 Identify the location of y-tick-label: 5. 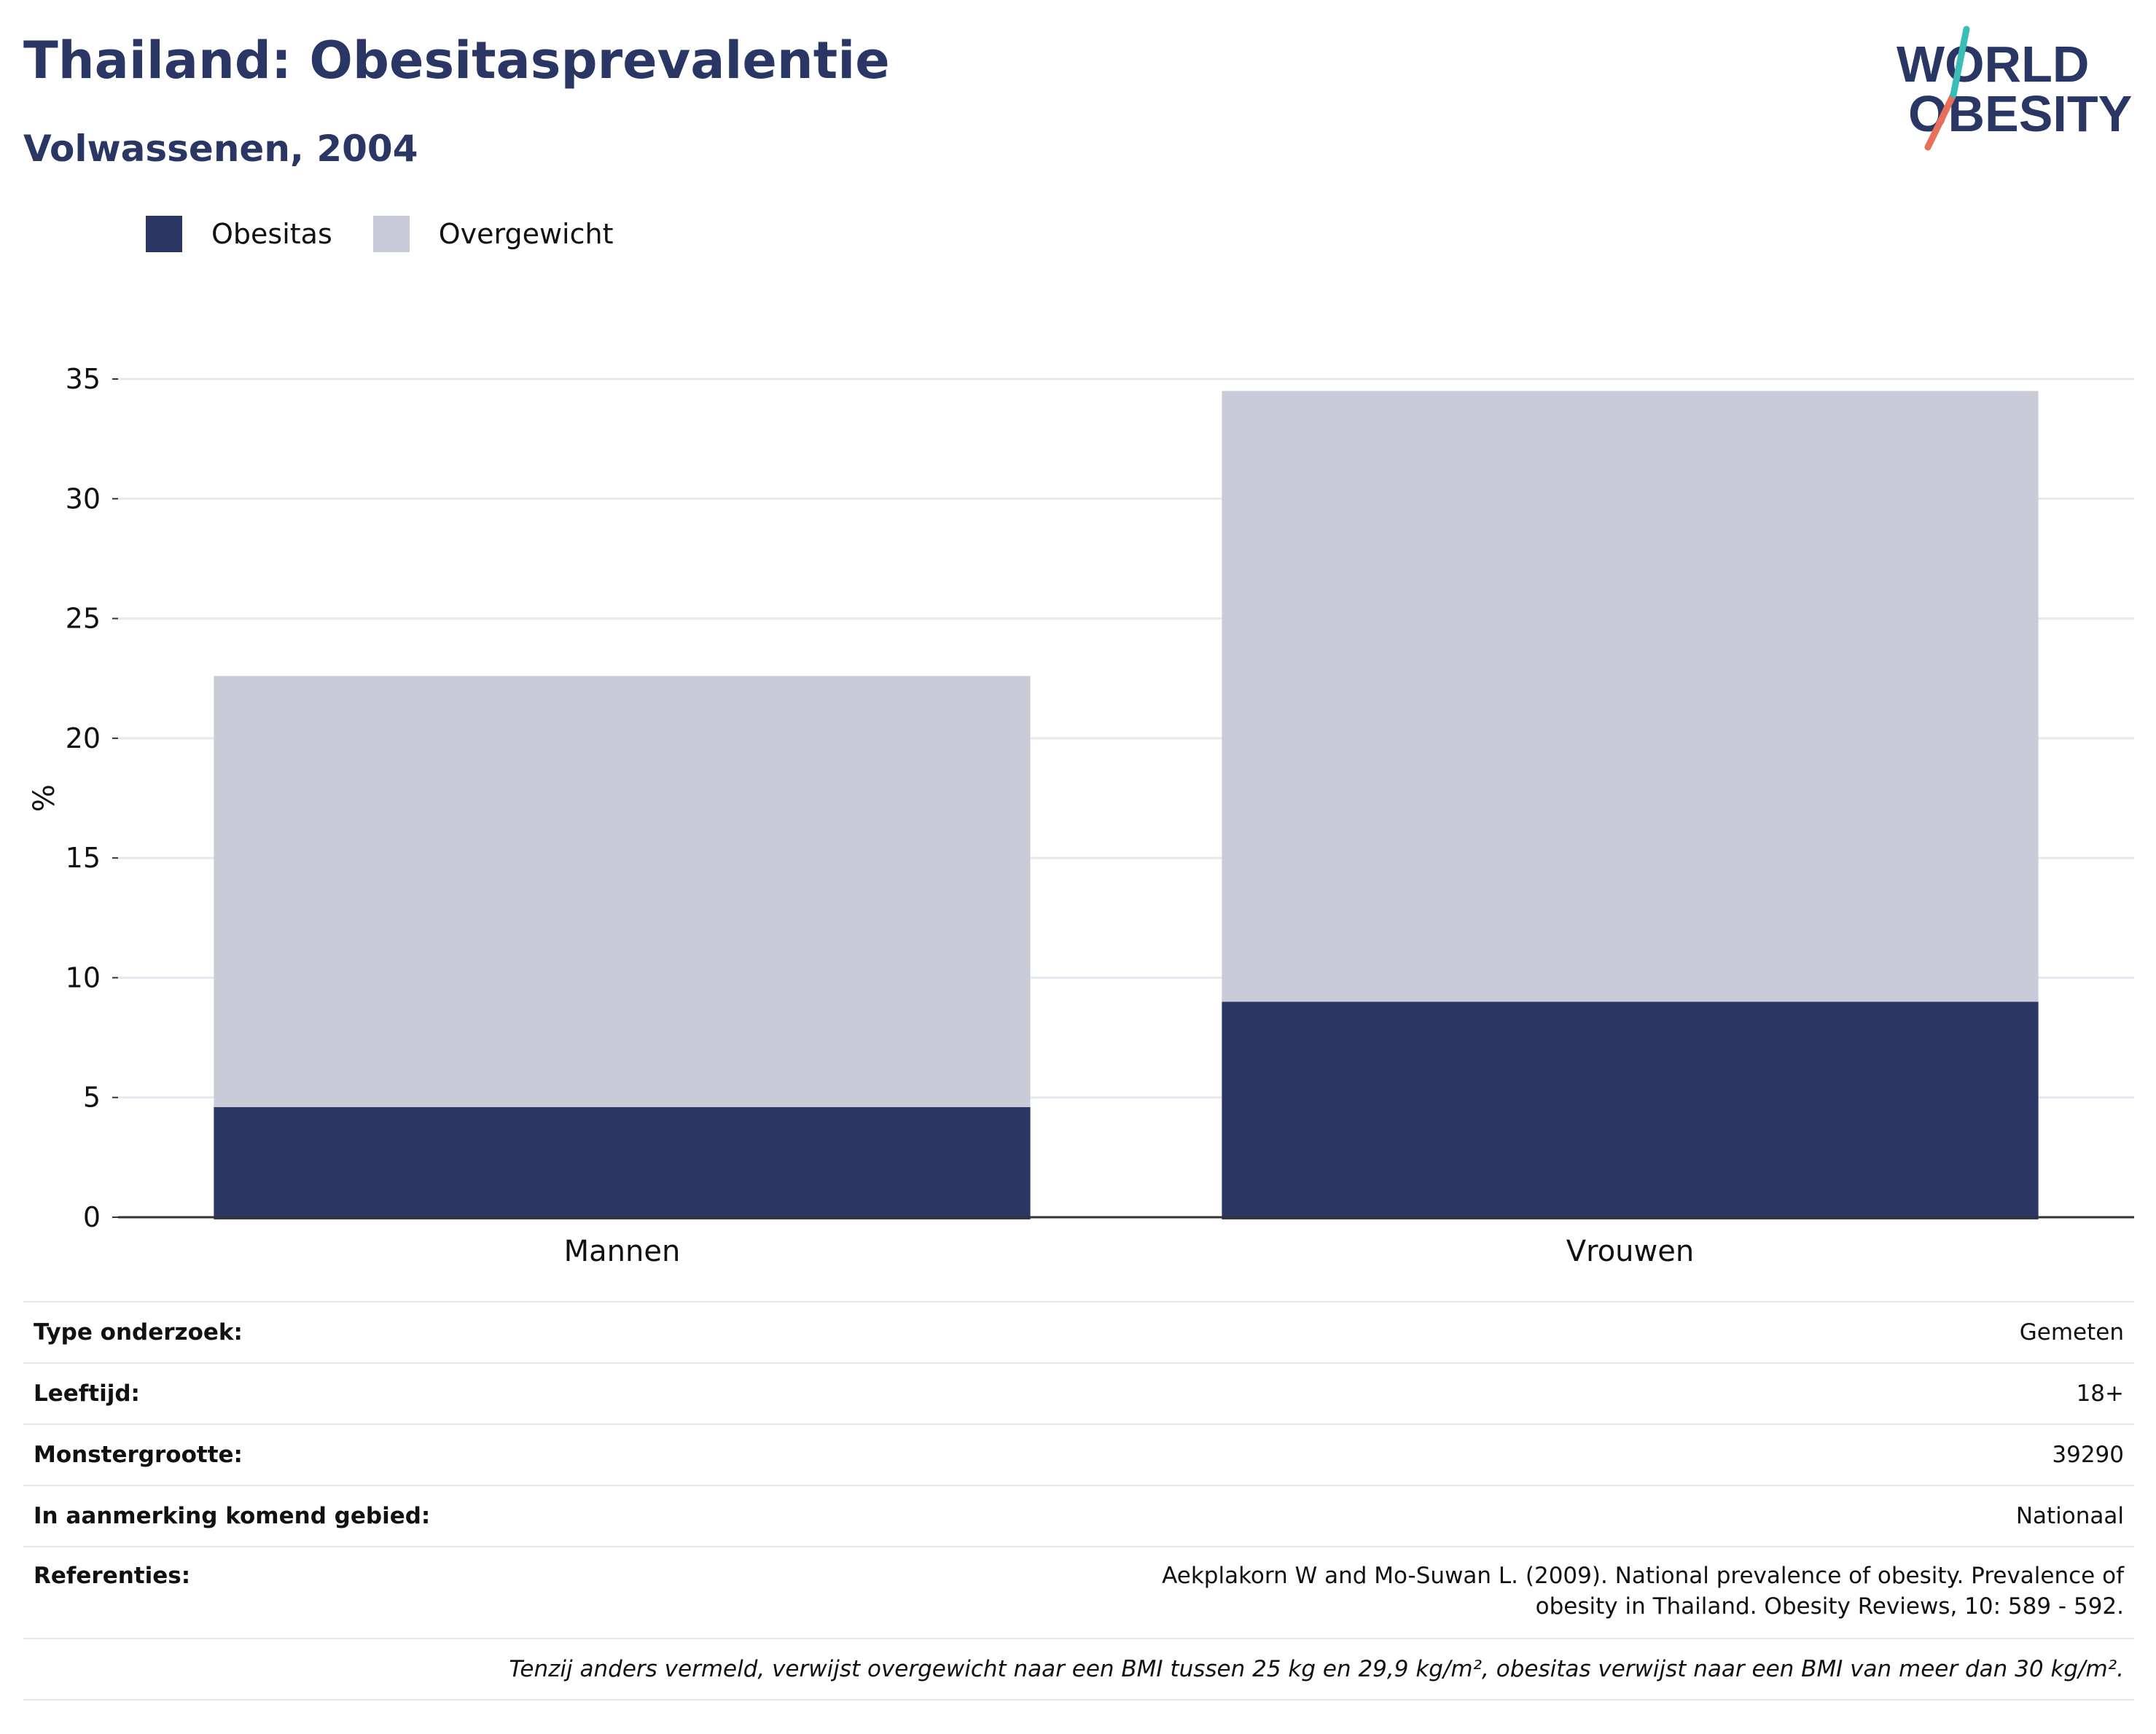
(92, 1098).